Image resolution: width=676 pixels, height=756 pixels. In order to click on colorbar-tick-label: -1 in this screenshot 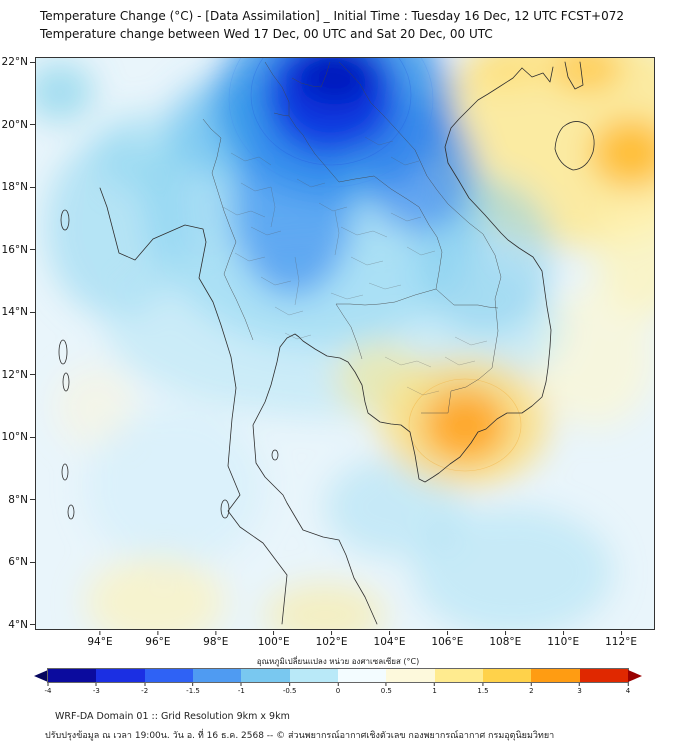, I will do `click(241, 691)`.